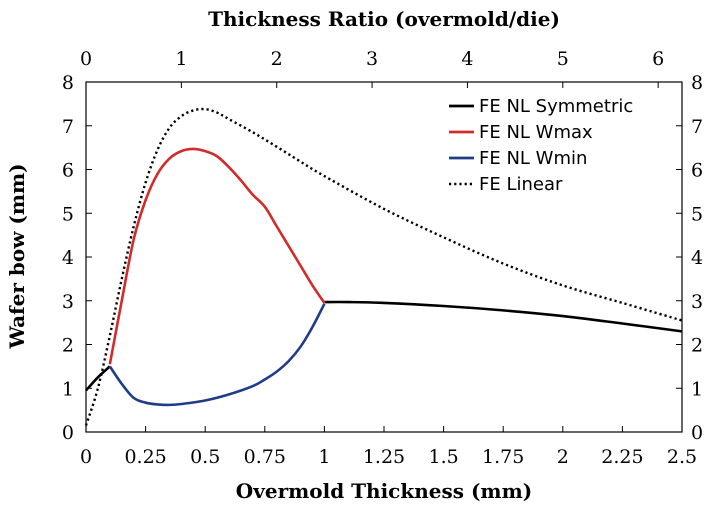 The height and width of the screenshot is (512, 723). What do you see at coordinates (68, 433) in the screenshot?
I see `y-tick-label: 0` at bounding box center [68, 433].